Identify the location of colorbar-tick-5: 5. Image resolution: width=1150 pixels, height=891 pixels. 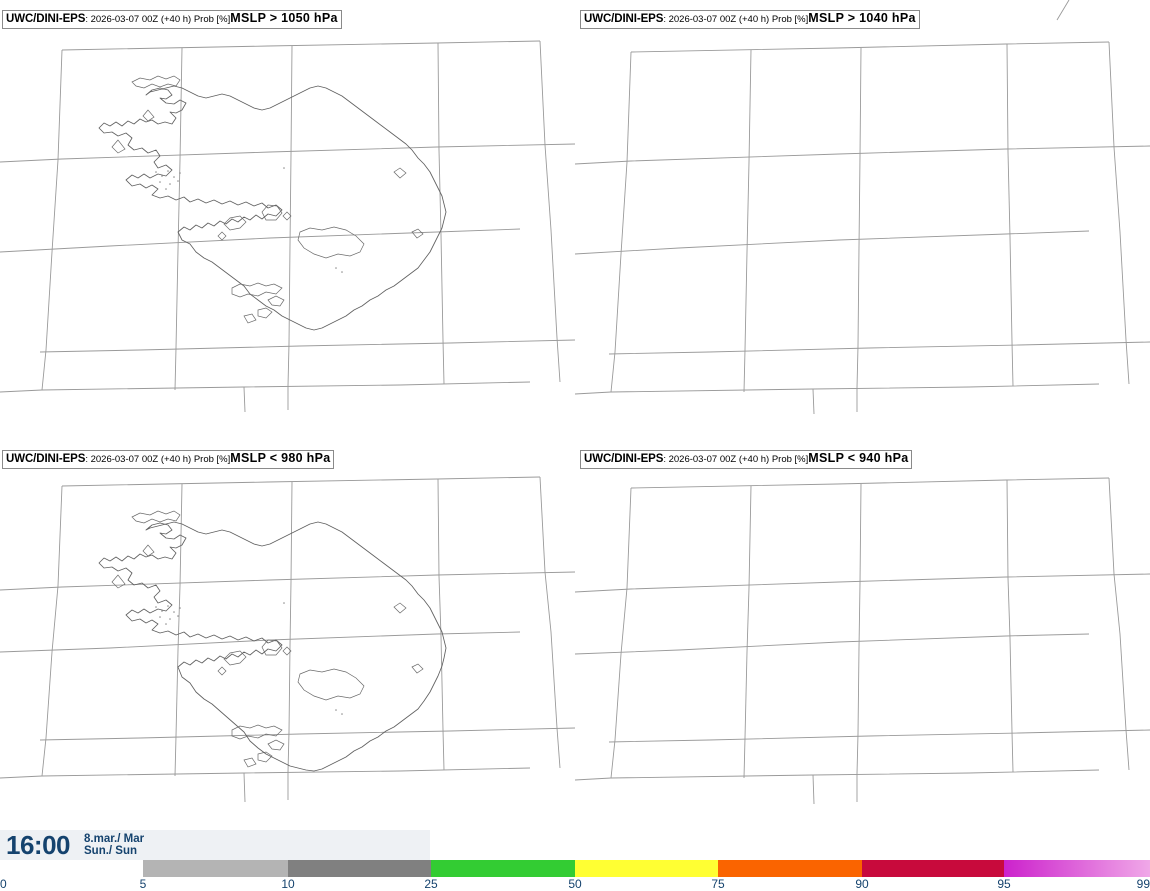
(143, 884).